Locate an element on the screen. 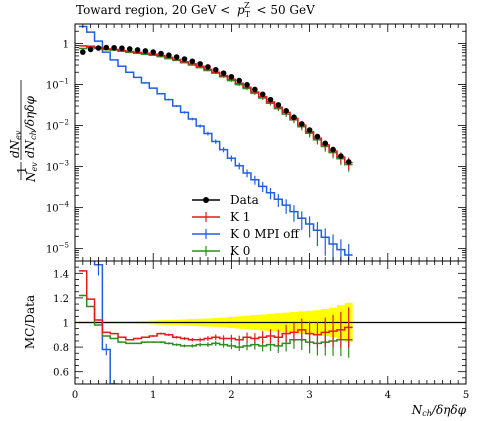 The width and height of the screenshot is (482, 421). x-tick-label-5: 5 is located at coordinates (466, 395).